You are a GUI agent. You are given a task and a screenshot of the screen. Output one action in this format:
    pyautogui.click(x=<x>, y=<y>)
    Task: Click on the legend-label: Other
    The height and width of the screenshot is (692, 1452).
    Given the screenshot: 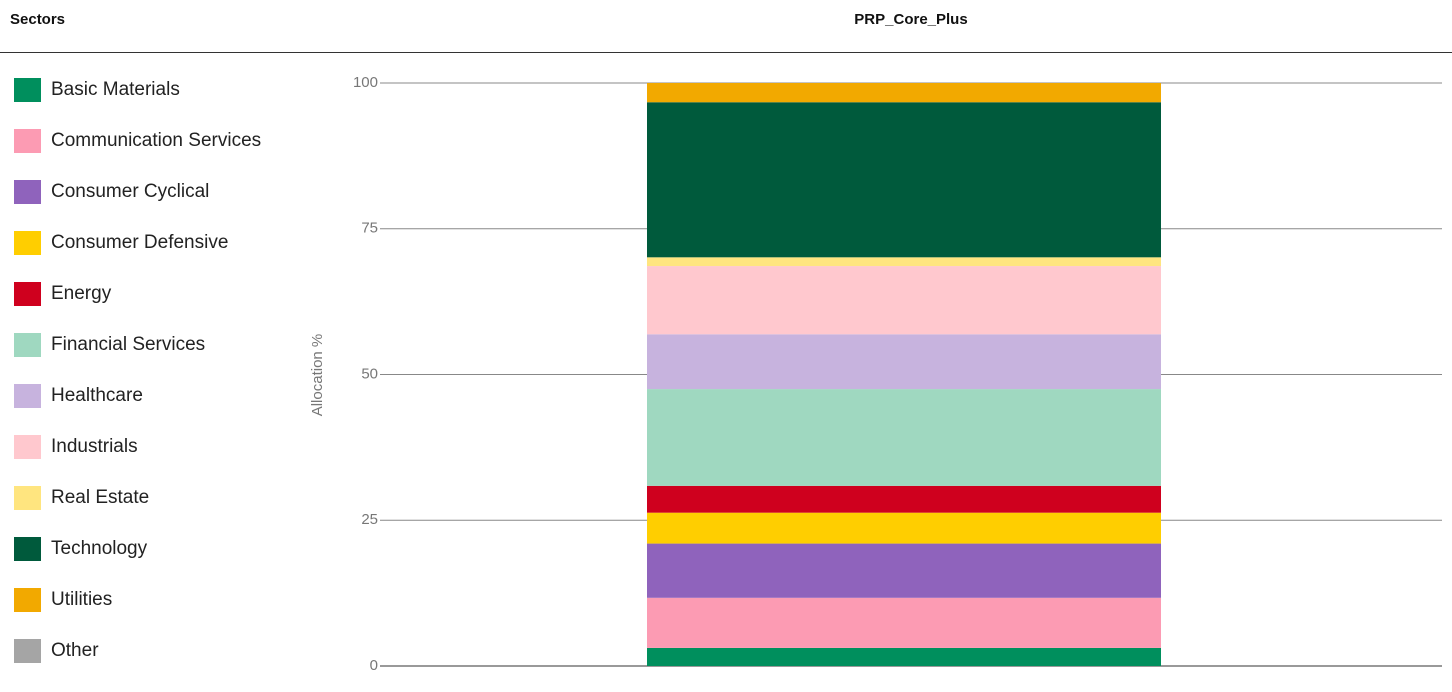 What is the action you would take?
    pyautogui.click(x=75, y=650)
    